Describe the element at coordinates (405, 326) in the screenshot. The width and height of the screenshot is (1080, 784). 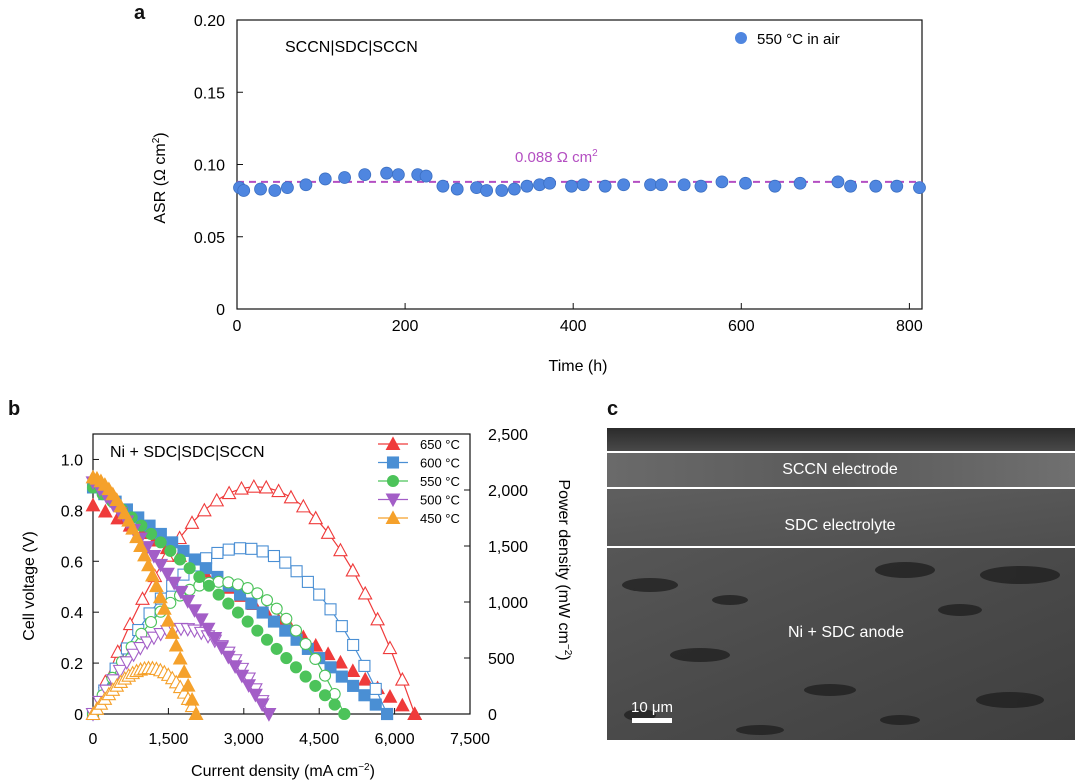
I see `asr-x-tick-label: 200` at that location.